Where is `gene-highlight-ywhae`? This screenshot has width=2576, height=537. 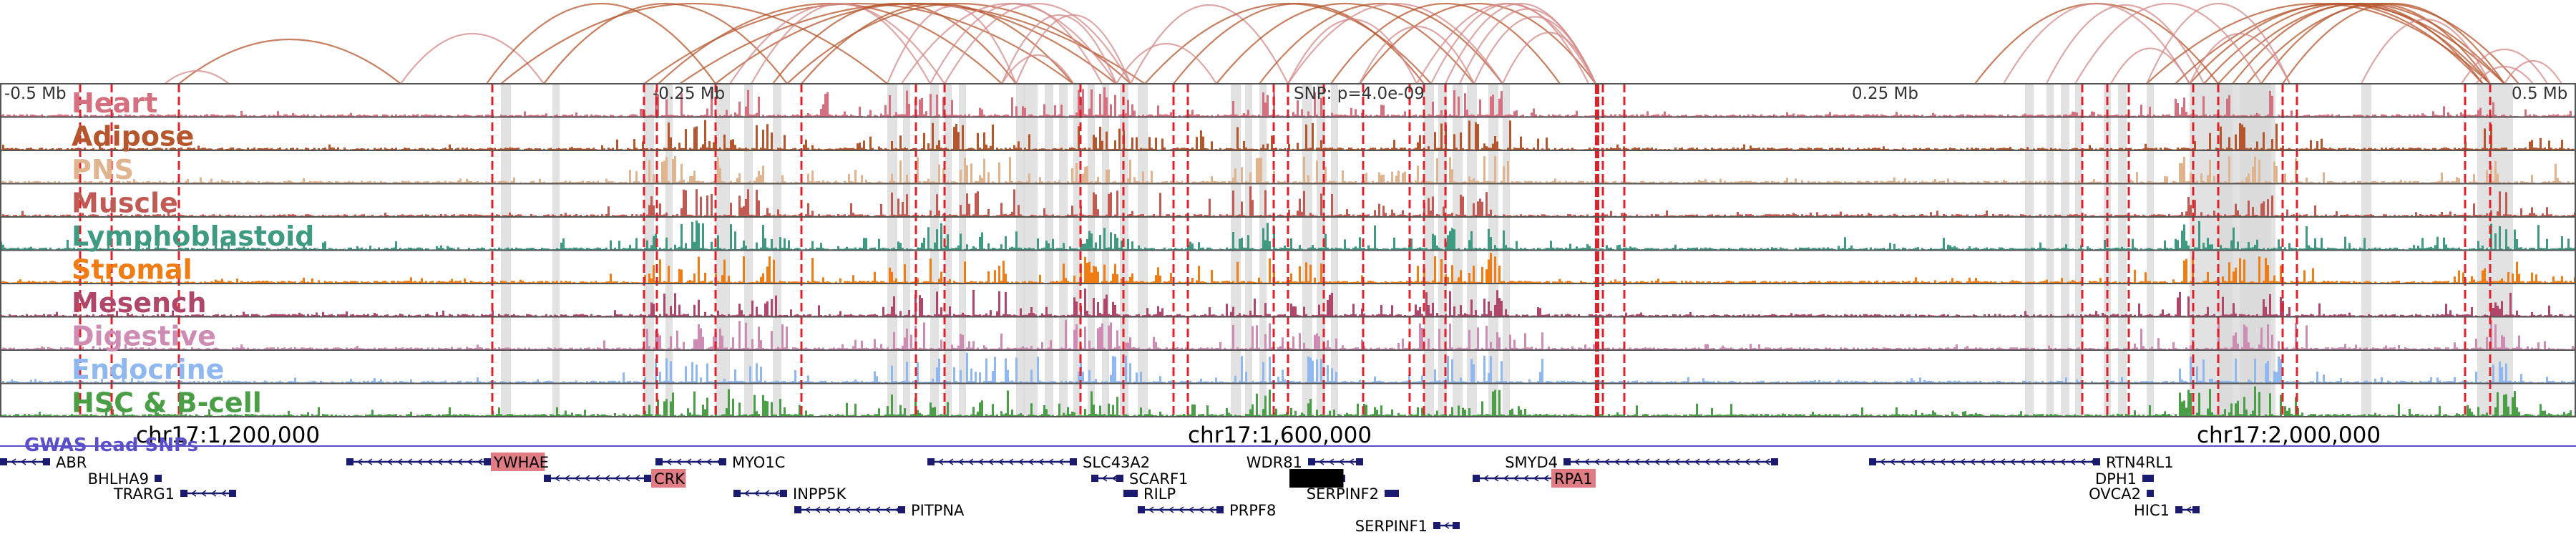 gene-highlight-ywhae is located at coordinates (518, 462).